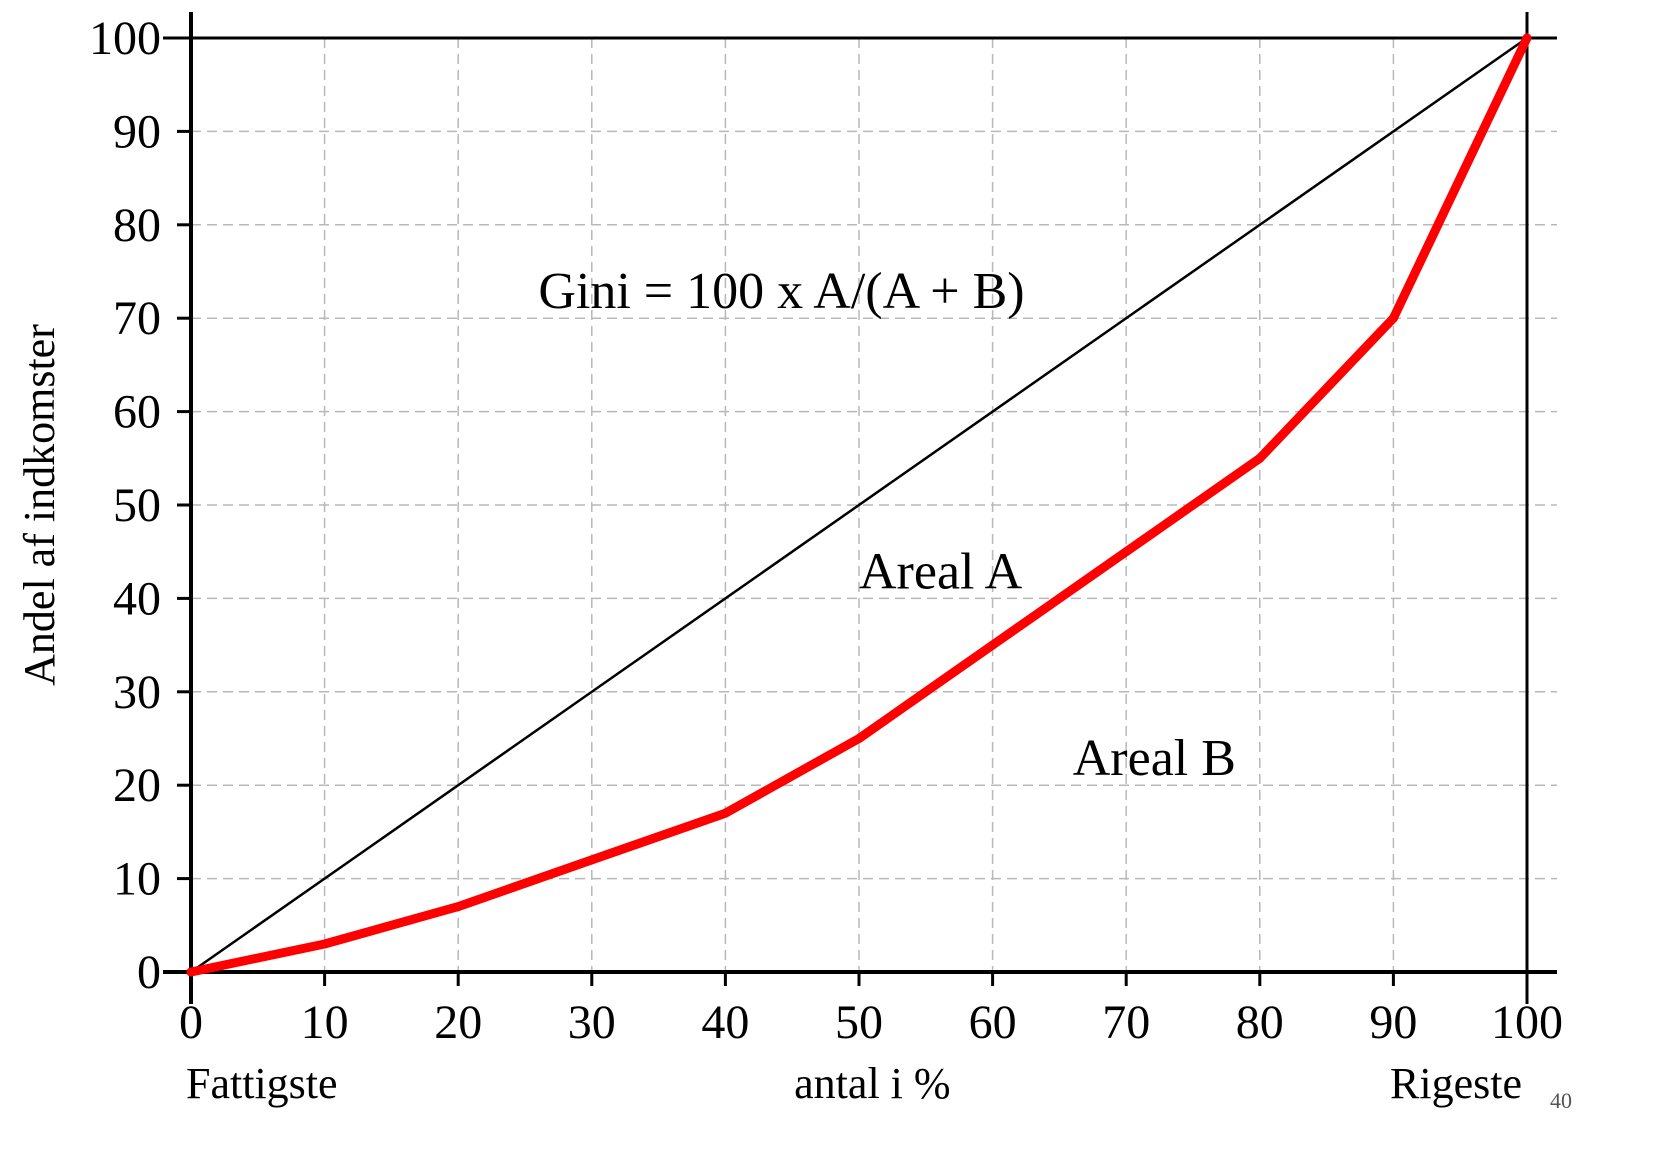 The image size is (1667, 1176). Describe the element at coordinates (137, 318) in the screenshot. I see `y-tick-label: 70` at that location.